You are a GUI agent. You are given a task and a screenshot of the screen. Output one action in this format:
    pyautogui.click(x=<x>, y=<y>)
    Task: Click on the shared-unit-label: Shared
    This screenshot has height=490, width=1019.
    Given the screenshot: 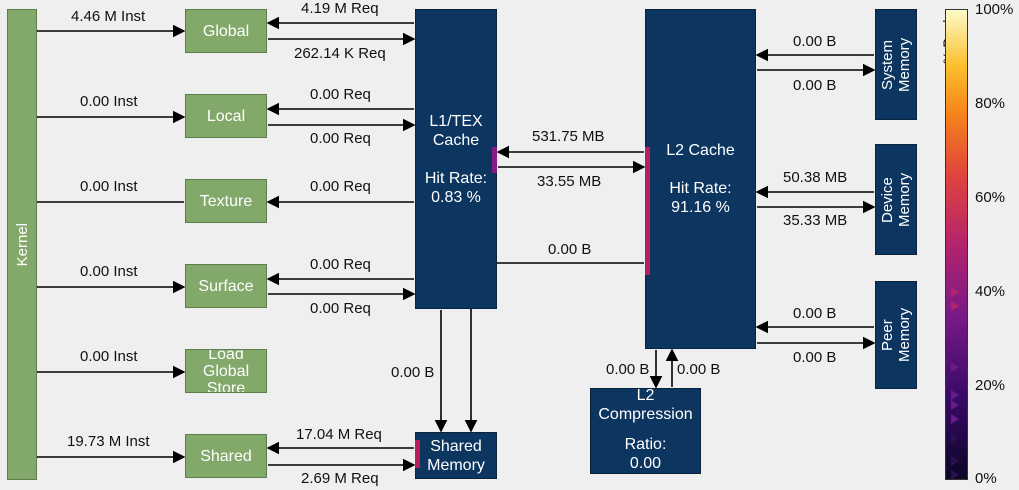 What is the action you would take?
    pyautogui.click(x=226, y=456)
    